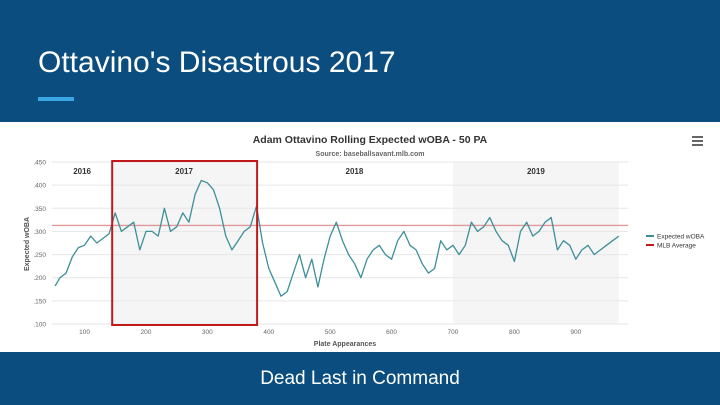  I want to click on x-axis-title: Plate Appearances, so click(345, 344).